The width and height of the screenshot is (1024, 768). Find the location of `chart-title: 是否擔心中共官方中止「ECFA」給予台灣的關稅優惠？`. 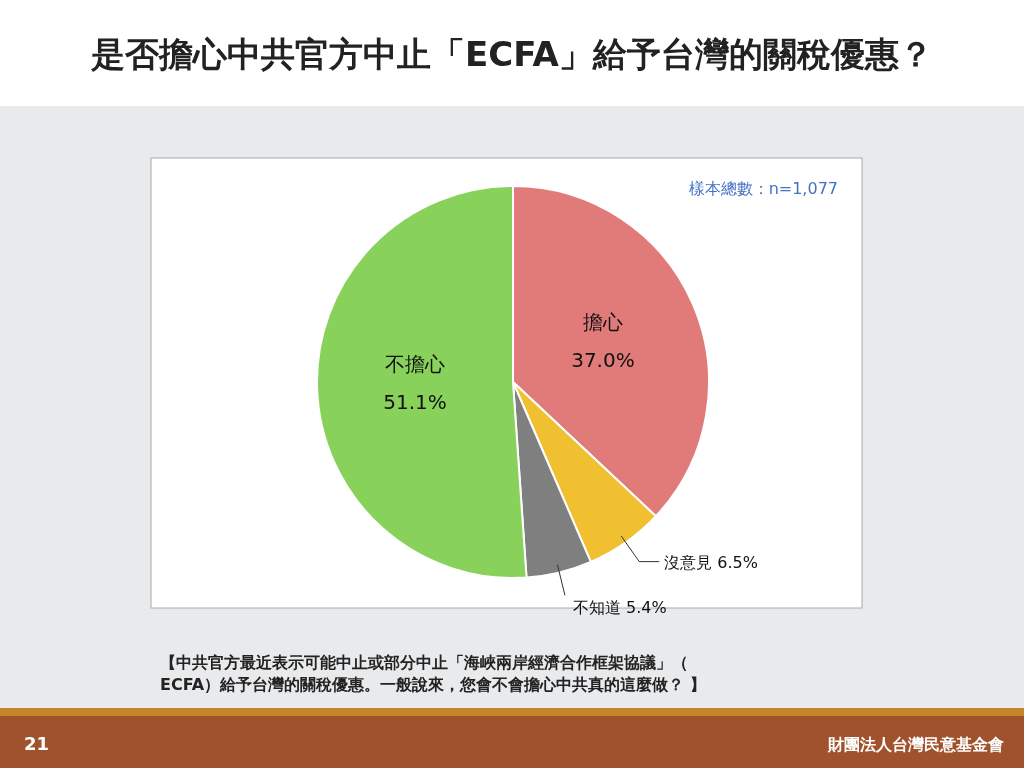

chart-title: 是否擔心中共官方中止「ECFA」給予台灣的關稅優惠？ is located at coordinates (511, 54).